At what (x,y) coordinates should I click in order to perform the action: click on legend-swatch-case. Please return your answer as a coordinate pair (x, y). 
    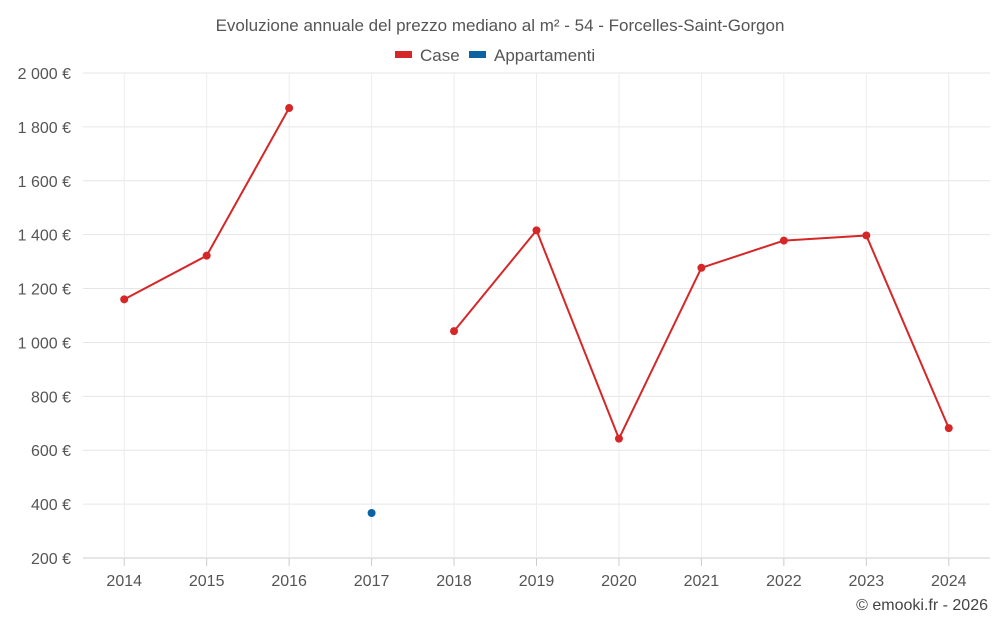
    Looking at the image, I should click on (403, 54).